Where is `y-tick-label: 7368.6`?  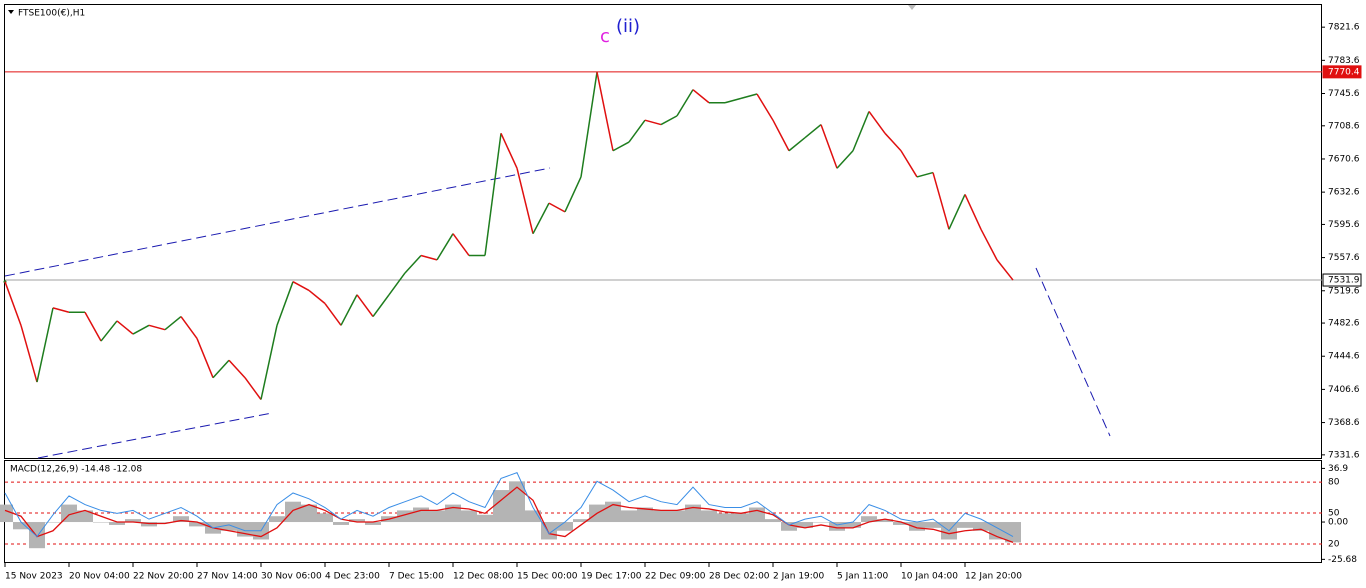
y-tick-label: 7368.6 is located at coordinates (1344, 423).